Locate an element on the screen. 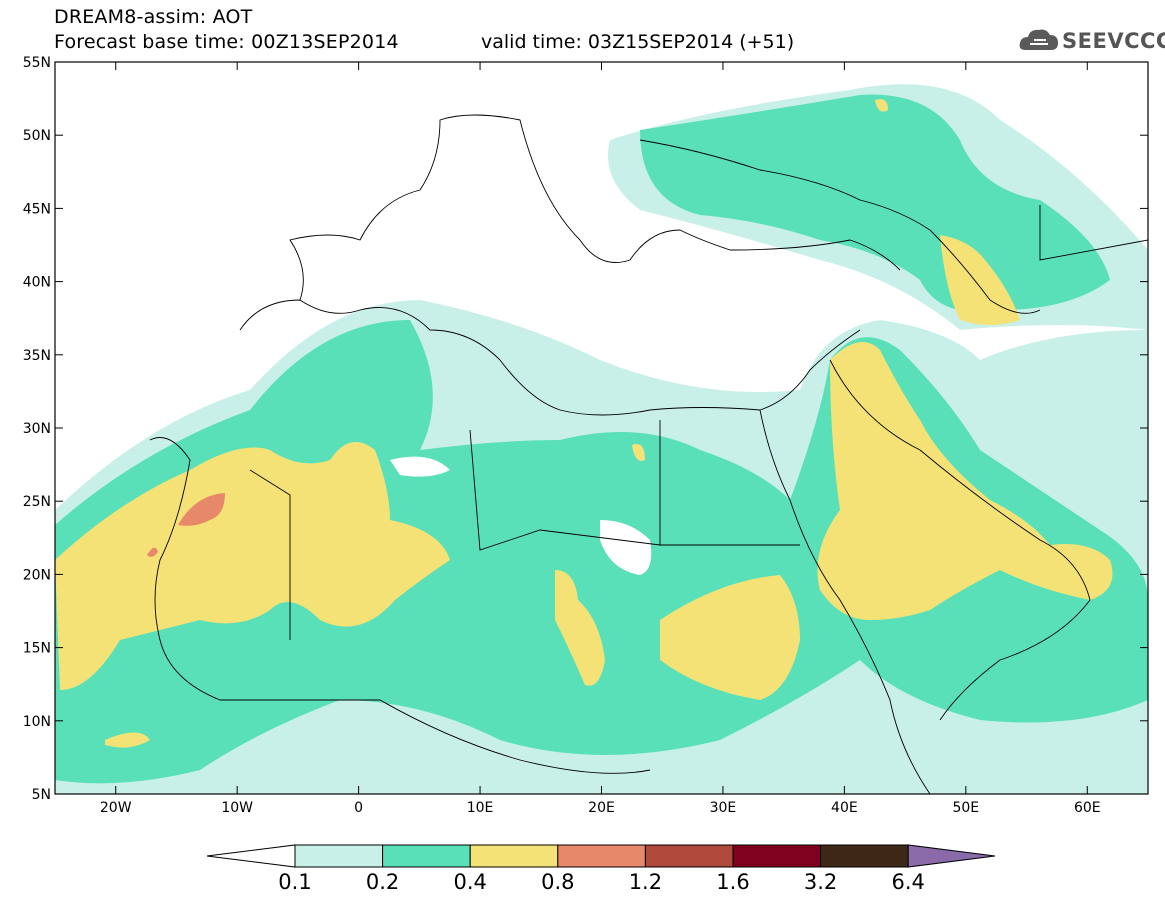  lon-label: 10E is located at coordinates (480, 808).